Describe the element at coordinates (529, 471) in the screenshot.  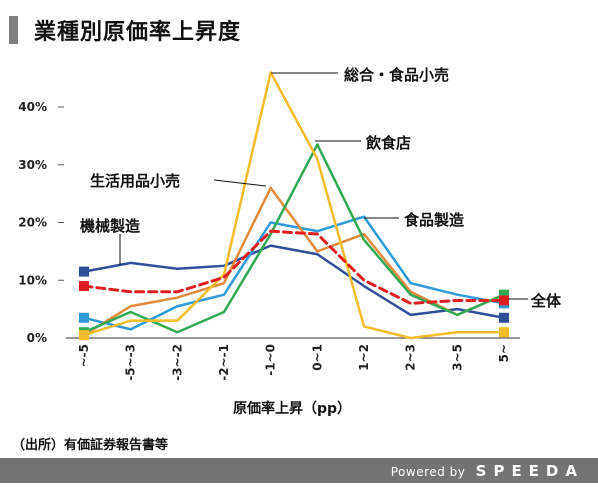
I see `brand-logo: SPEEDA` at that location.